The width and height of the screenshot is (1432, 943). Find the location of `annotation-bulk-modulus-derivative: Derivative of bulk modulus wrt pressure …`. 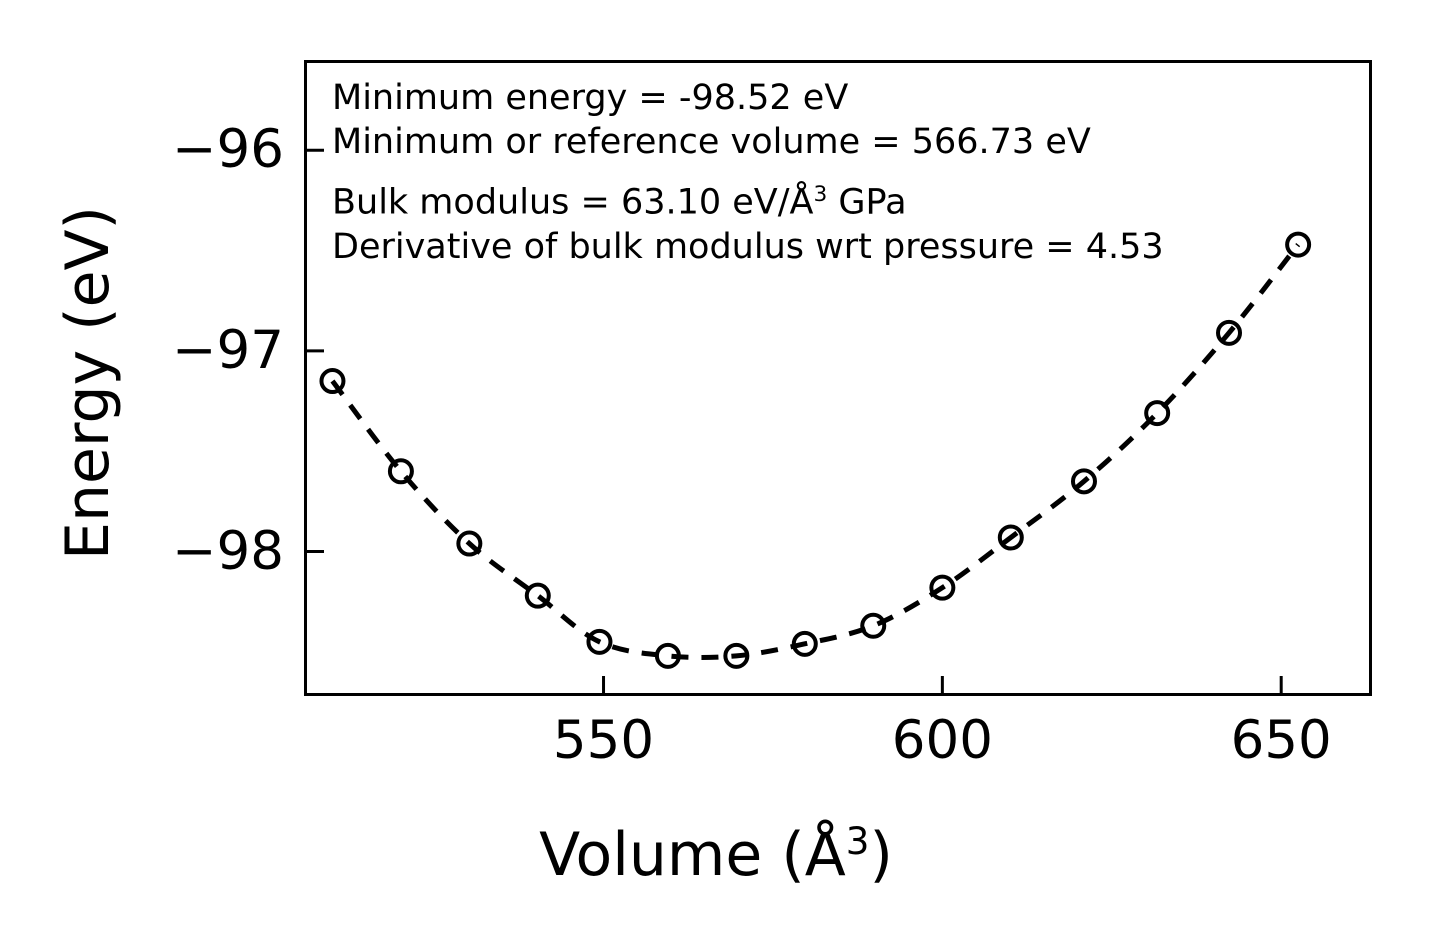

annotation-bulk-modulus-derivative: Derivative of bulk modulus wrt pressure … is located at coordinates (748, 246).